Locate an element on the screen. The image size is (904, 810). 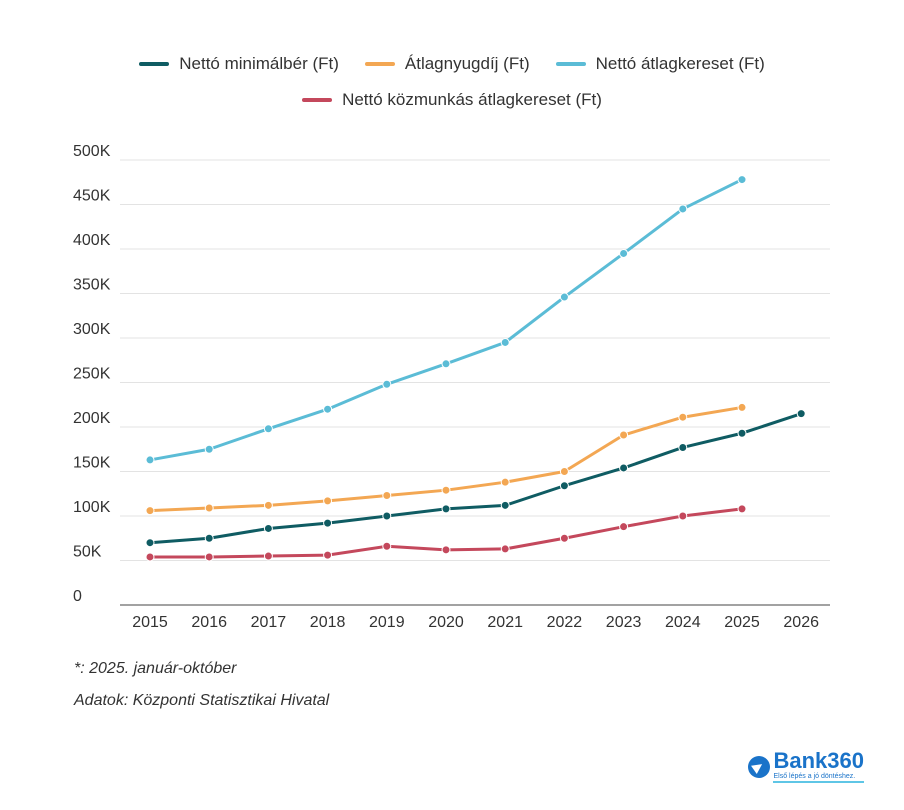
x-tick-label: 2025 is located at coordinates (742, 622).